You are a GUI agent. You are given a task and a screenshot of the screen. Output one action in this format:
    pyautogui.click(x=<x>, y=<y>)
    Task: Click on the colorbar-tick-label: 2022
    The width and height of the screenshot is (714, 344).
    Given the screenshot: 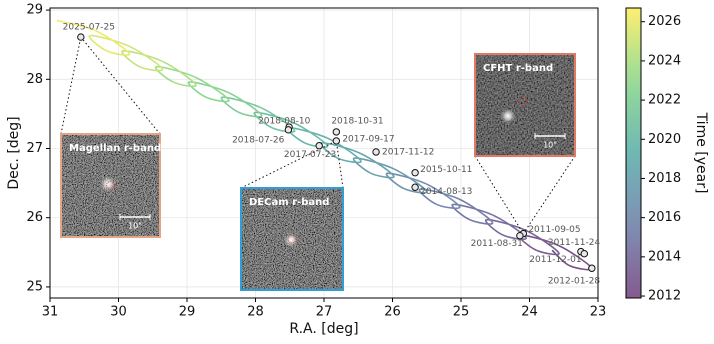 What is the action you would take?
    pyautogui.click(x=664, y=100)
    